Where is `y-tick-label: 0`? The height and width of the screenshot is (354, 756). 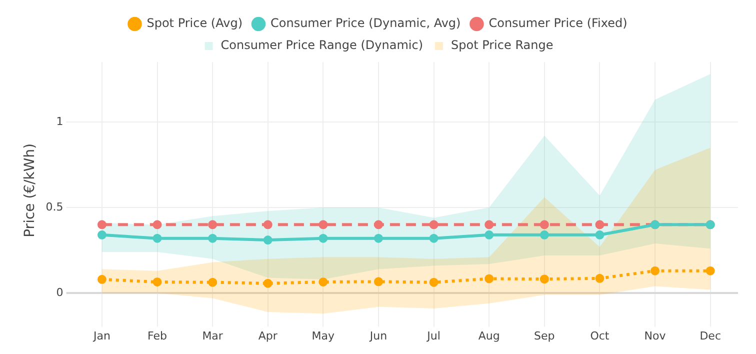
y-tick-label: 0 is located at coordinates (60, 292).